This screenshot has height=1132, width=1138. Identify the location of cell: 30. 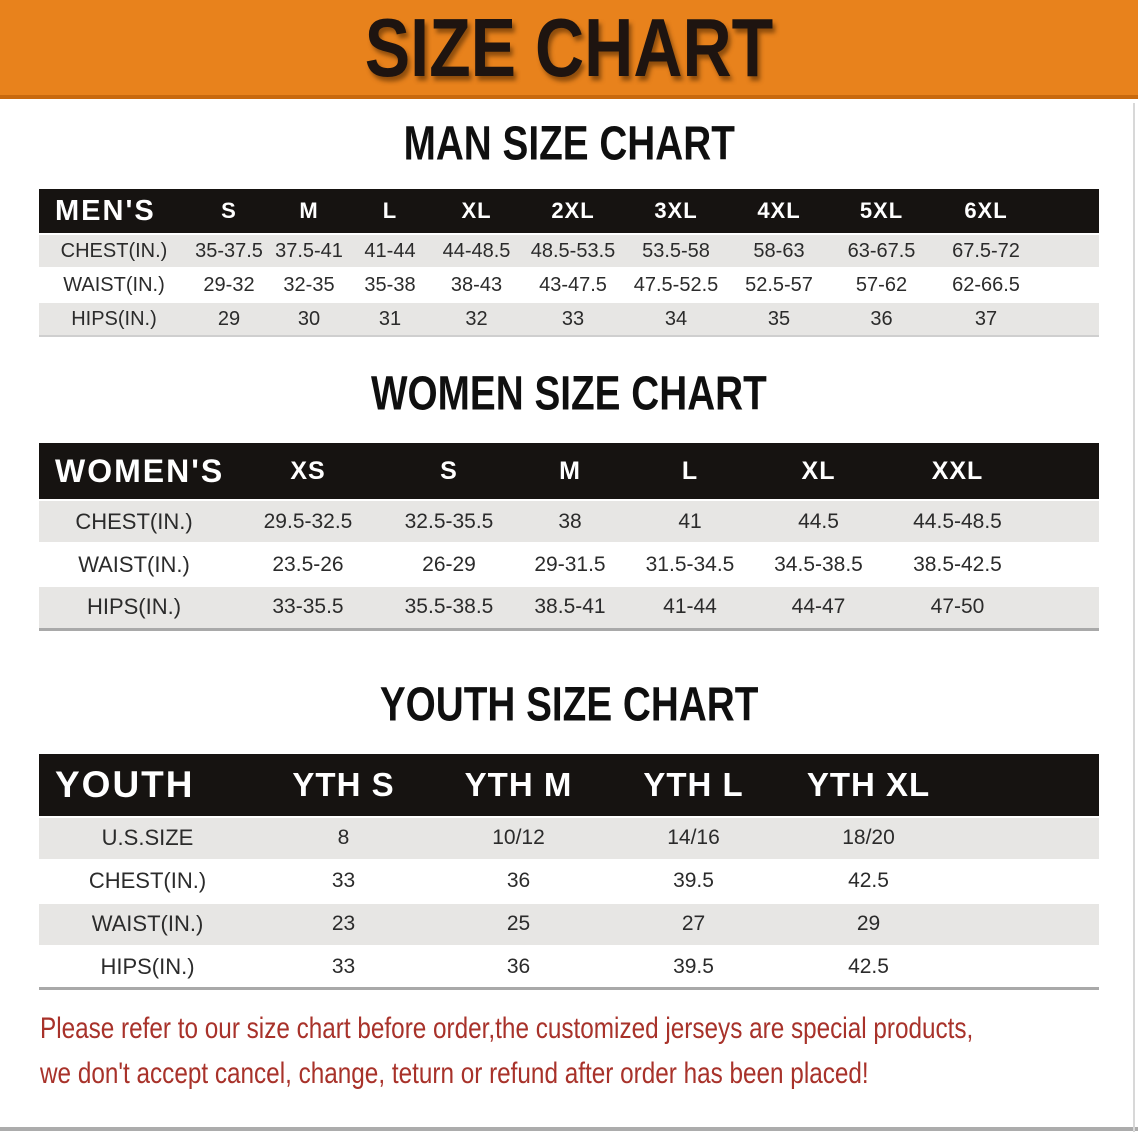
(309, 318).